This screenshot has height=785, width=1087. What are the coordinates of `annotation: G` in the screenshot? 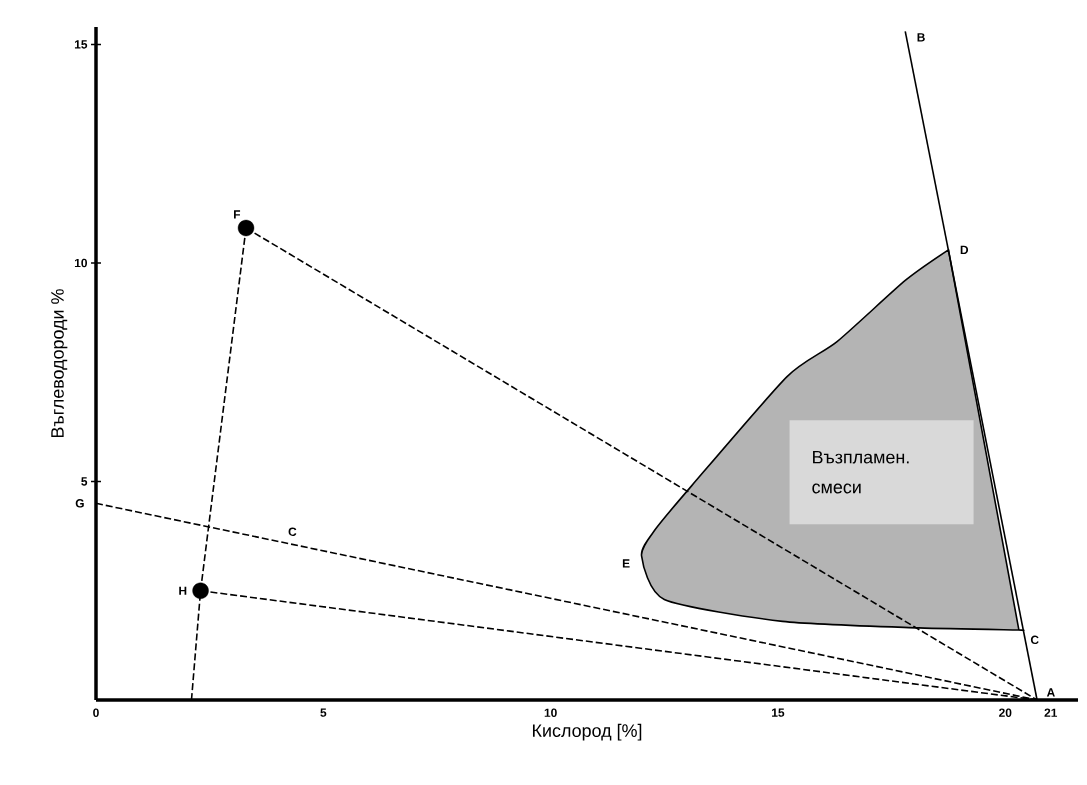 It's located at (79, 503).